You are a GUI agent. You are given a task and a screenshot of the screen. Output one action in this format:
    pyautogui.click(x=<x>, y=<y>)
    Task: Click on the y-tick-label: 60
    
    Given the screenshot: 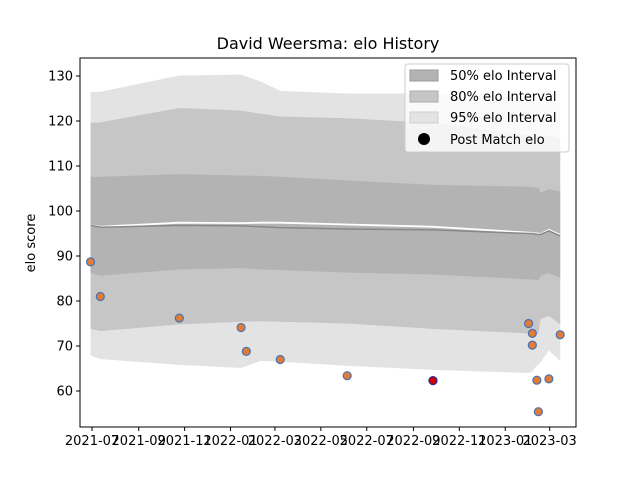 What is the action you would take?
    pyautogui.click(x=64, y=392)
    